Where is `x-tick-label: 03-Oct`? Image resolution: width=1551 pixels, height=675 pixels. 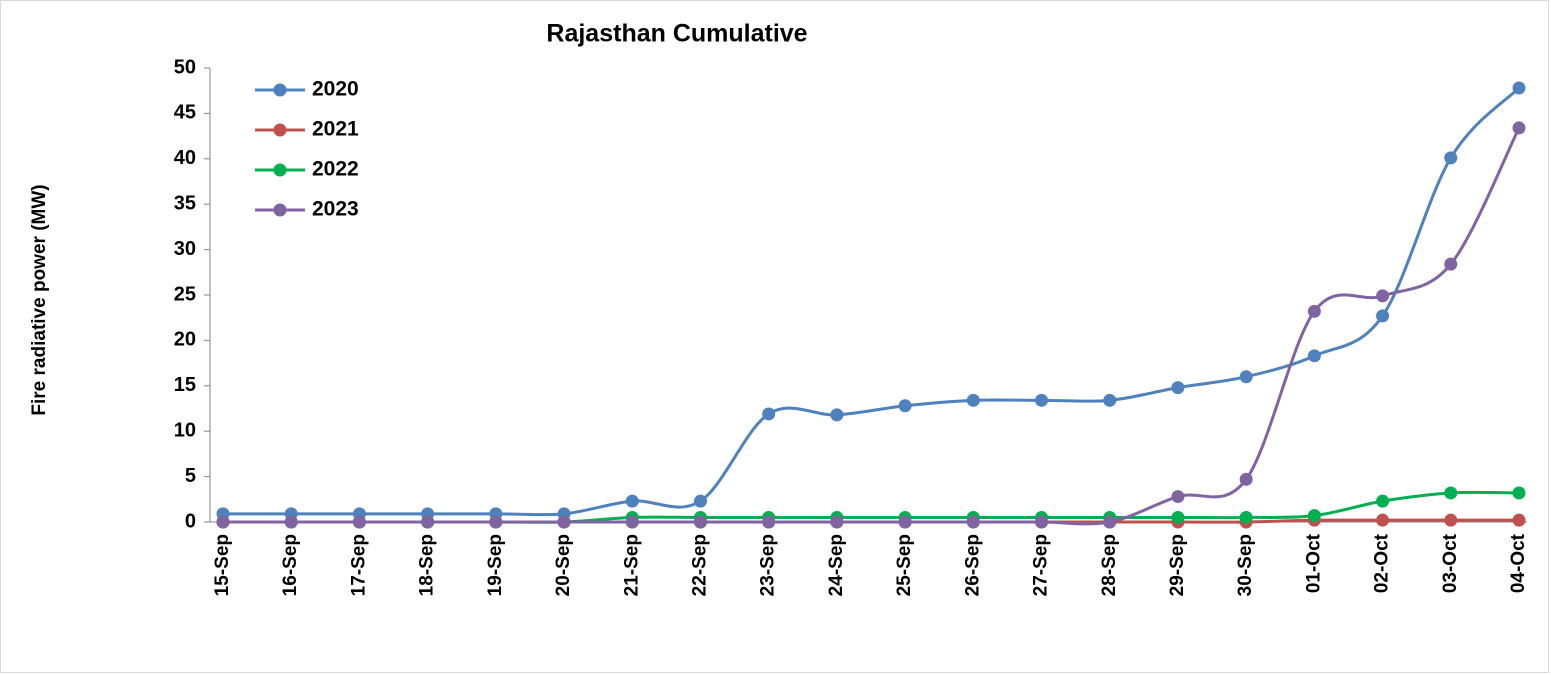 x-tick-label: 03-Oct is located at coordinates (1450, 563).